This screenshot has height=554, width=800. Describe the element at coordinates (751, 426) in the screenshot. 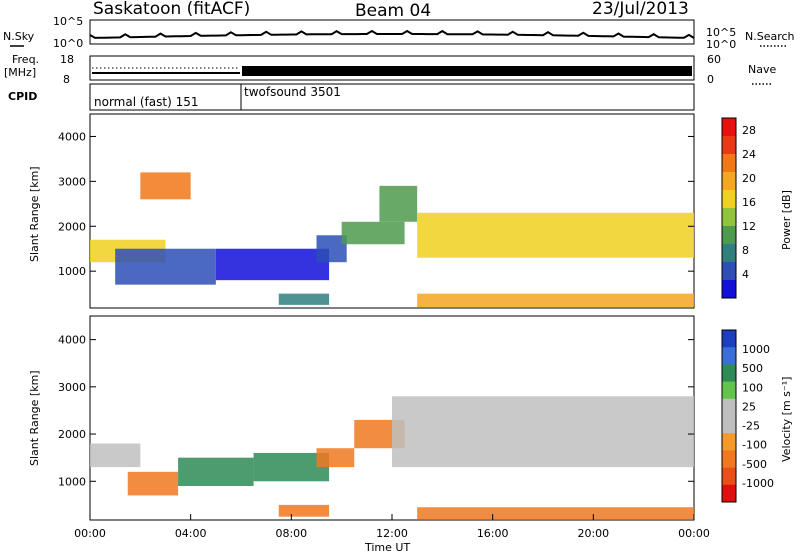

I see `velocity-colorbar-tick: -25` at that location.